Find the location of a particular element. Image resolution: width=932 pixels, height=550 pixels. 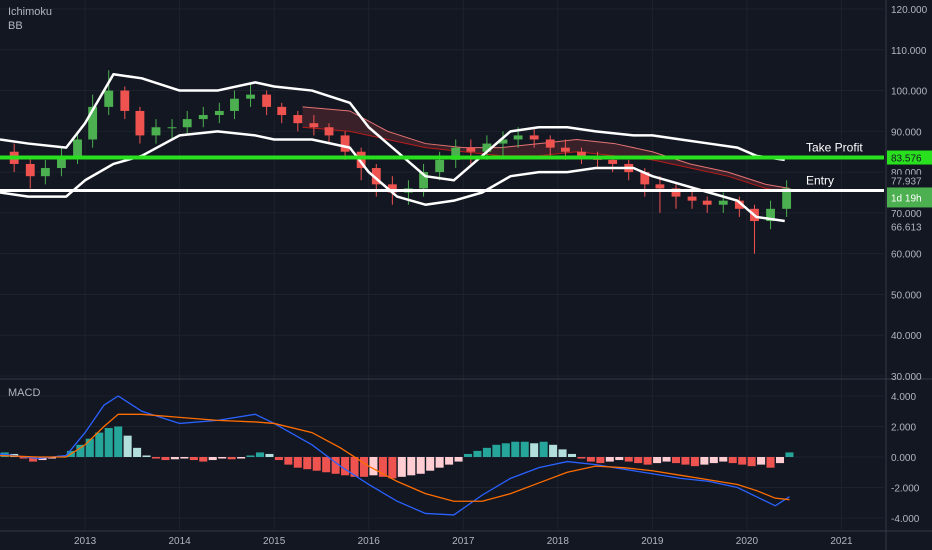

ichimoku-span-b is located at coordinates (546, 159).